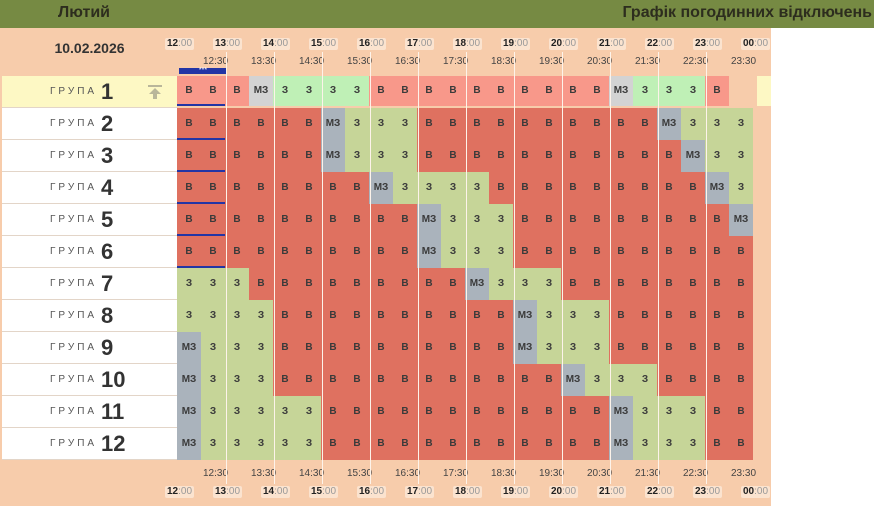 Image resolution: width=874 pixels, height=506 pixels. What do you see at coordinates (387, 412) in the screenshot?
I see `group-row-11: ГРУПА 11 МЗ З З З З З В В В В В В В В В В В В МЗ З З З В В` at bounding box center [387, 412].